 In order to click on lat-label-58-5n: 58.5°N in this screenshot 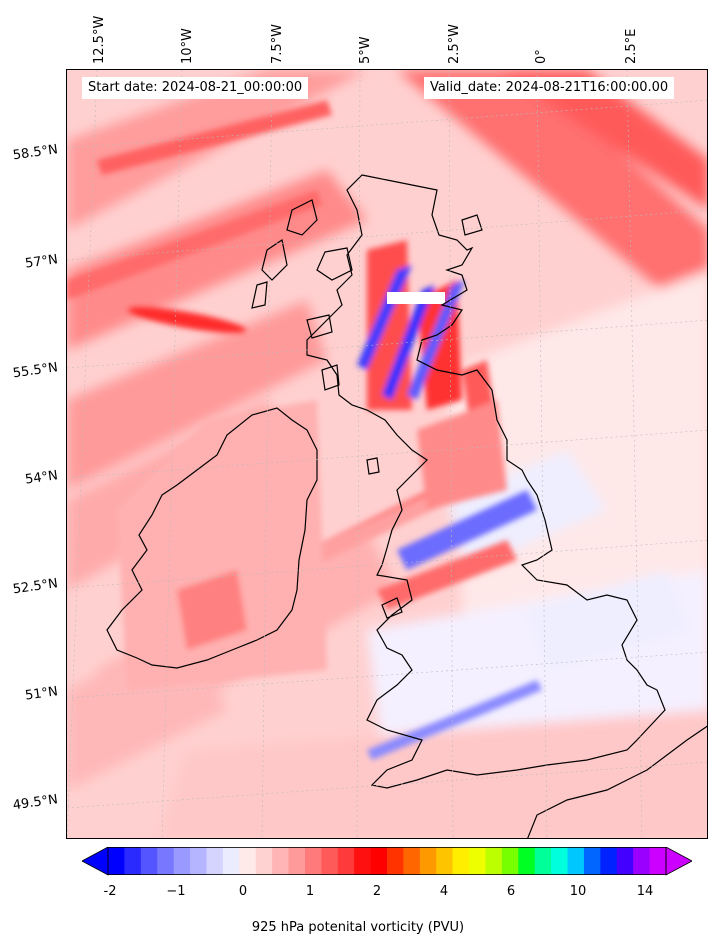, I will do `click(35, 153)`.